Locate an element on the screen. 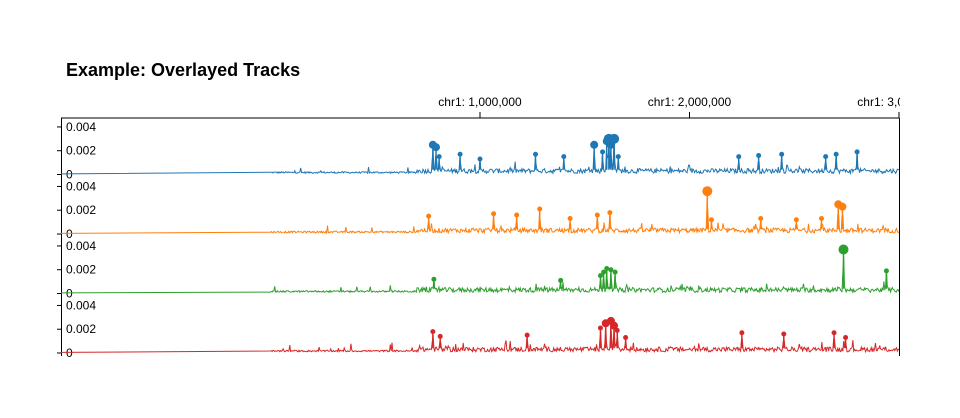 The width and height of the screenshot is (960, 418). y-tick-label-1-1: 0.002 is located at coordinates (81, 210).